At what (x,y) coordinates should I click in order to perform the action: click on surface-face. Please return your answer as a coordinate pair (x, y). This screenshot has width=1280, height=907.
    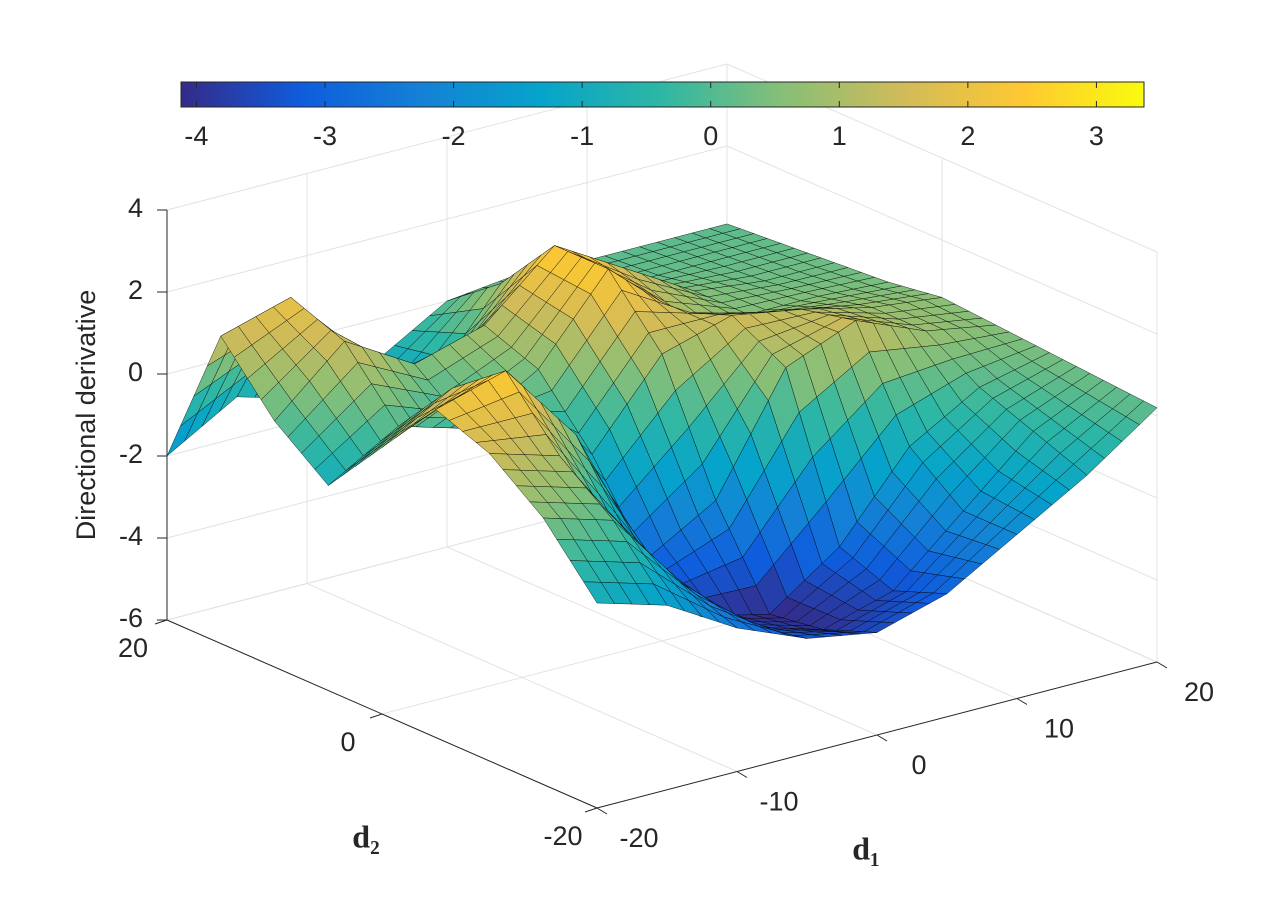
    Looking at the image, I should click on (599, 592).